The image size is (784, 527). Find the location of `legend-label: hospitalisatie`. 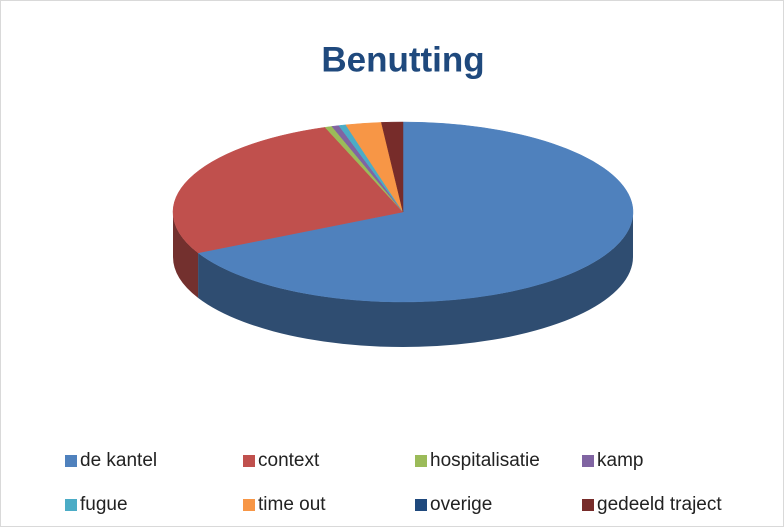

legend-label: hospitalisatie is located at coordinates (485, 460).